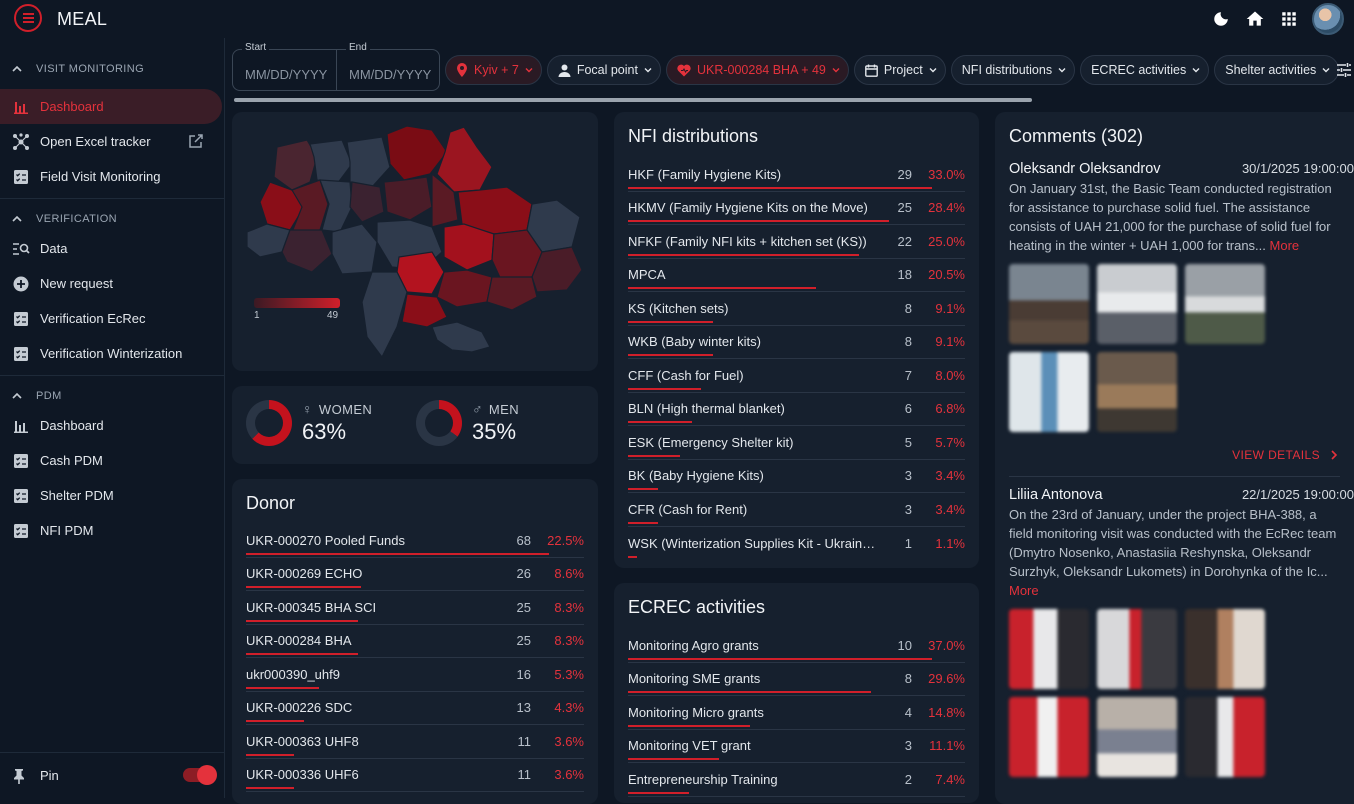  I want to click on row-percent: 9.1%, so click(950, 308).